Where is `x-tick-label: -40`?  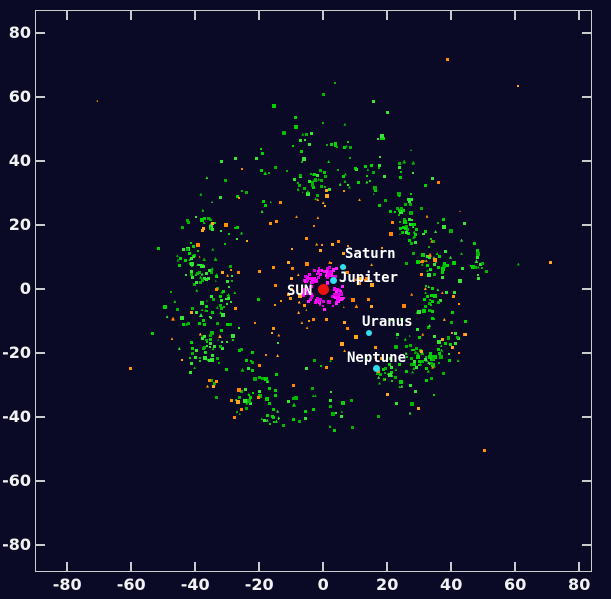
x-tick-label: -40 is located at coordinates (195, 584).